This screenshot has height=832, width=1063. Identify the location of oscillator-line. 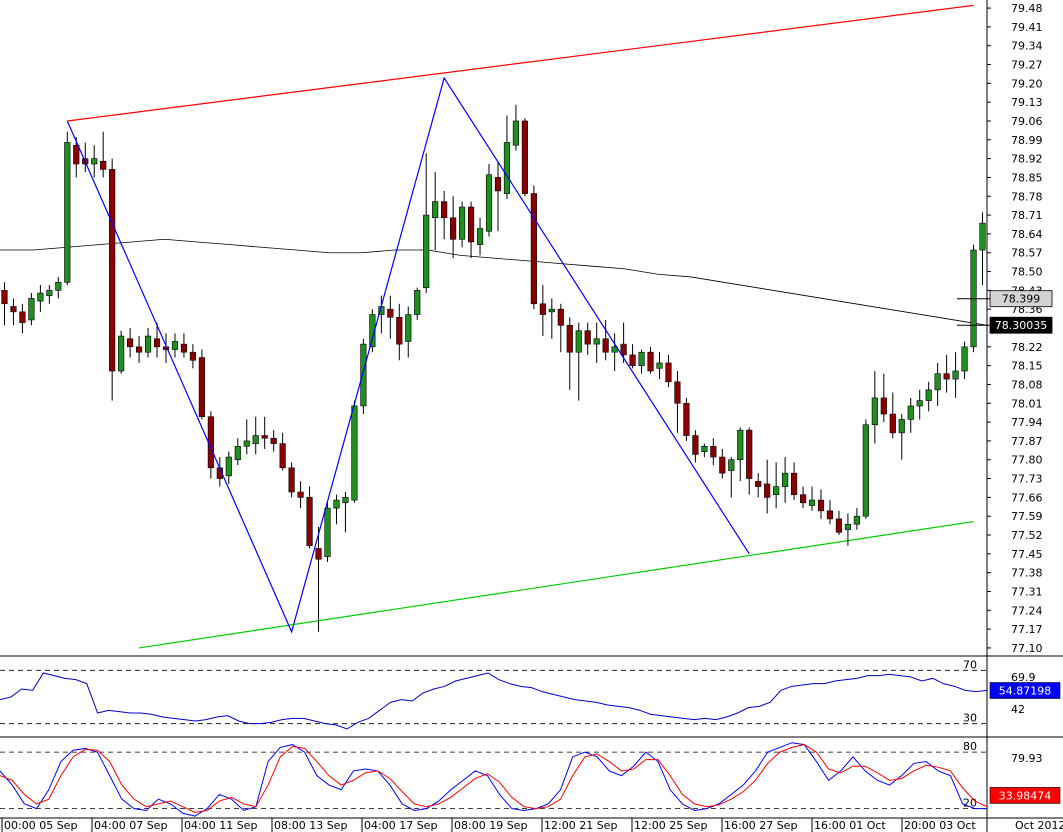
(493, 779).